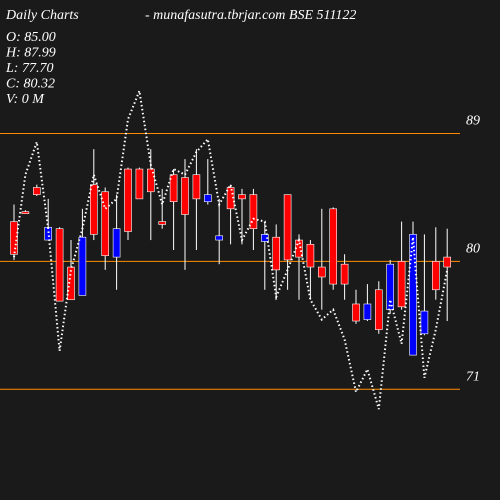  What do you see at coordinates (473, 121) in the screenshot?
I see `y-tick-label: 89` at bounding box center [473, 121].